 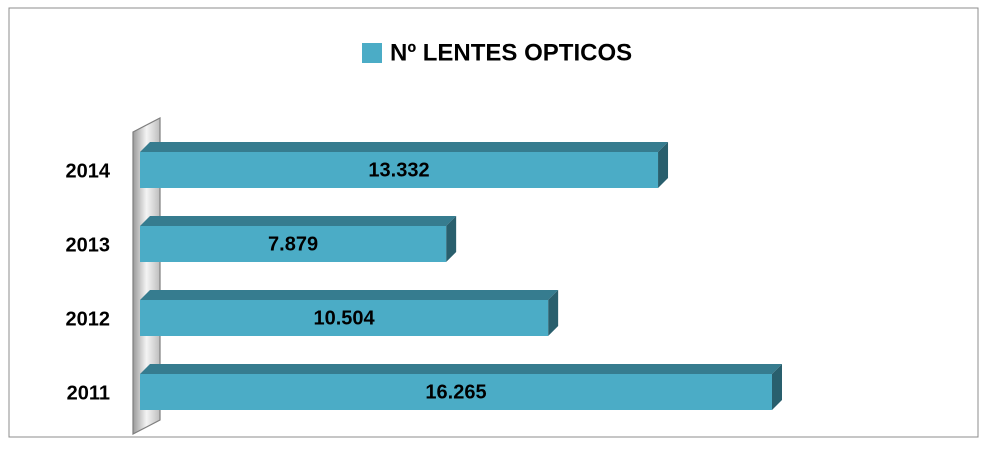 What do you see at coordinates (511, 52) in the screenshot?
I see `legend-label: Nº LENTES OPTICOS` at bounding box center [511, 52].